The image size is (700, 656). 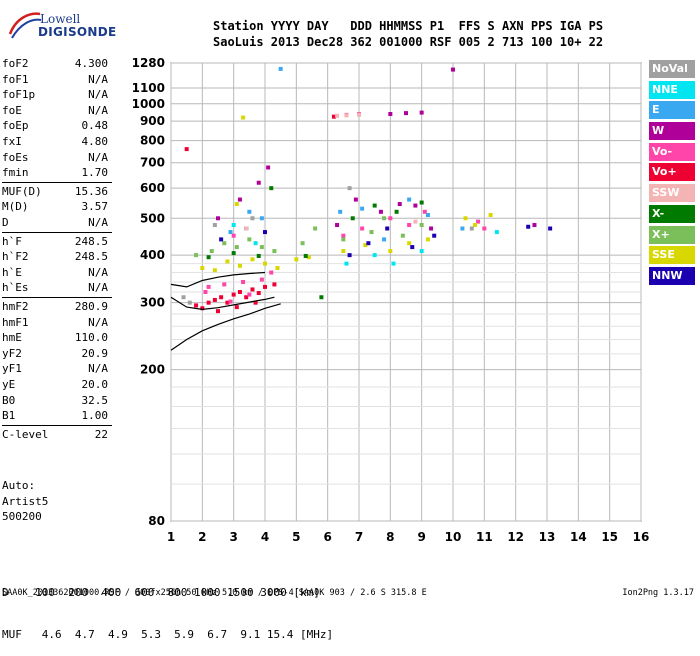 I want to click on legend-item: NNW, so click(x=672, y=275).